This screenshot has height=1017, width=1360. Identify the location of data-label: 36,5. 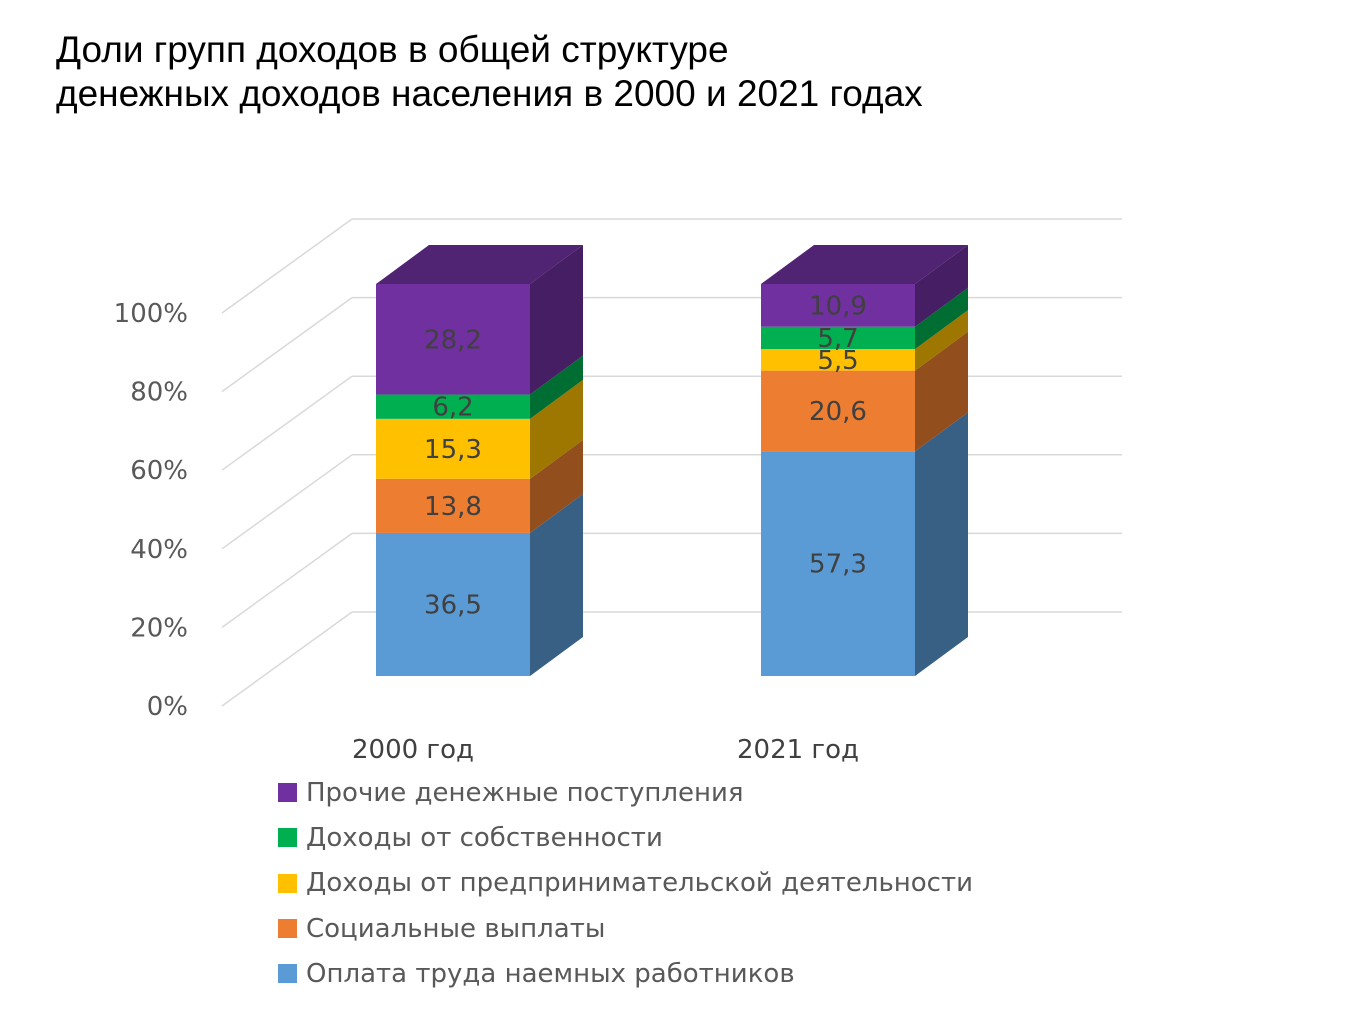
(453, 605).